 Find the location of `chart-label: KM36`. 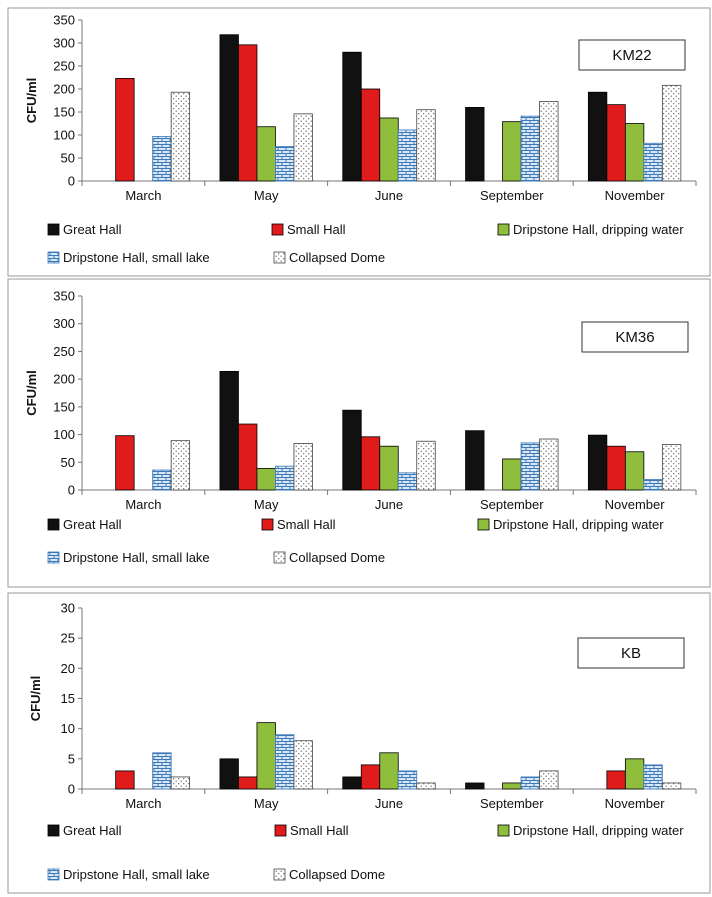

chart-label: KM36 is located at coordinates (634, 337).